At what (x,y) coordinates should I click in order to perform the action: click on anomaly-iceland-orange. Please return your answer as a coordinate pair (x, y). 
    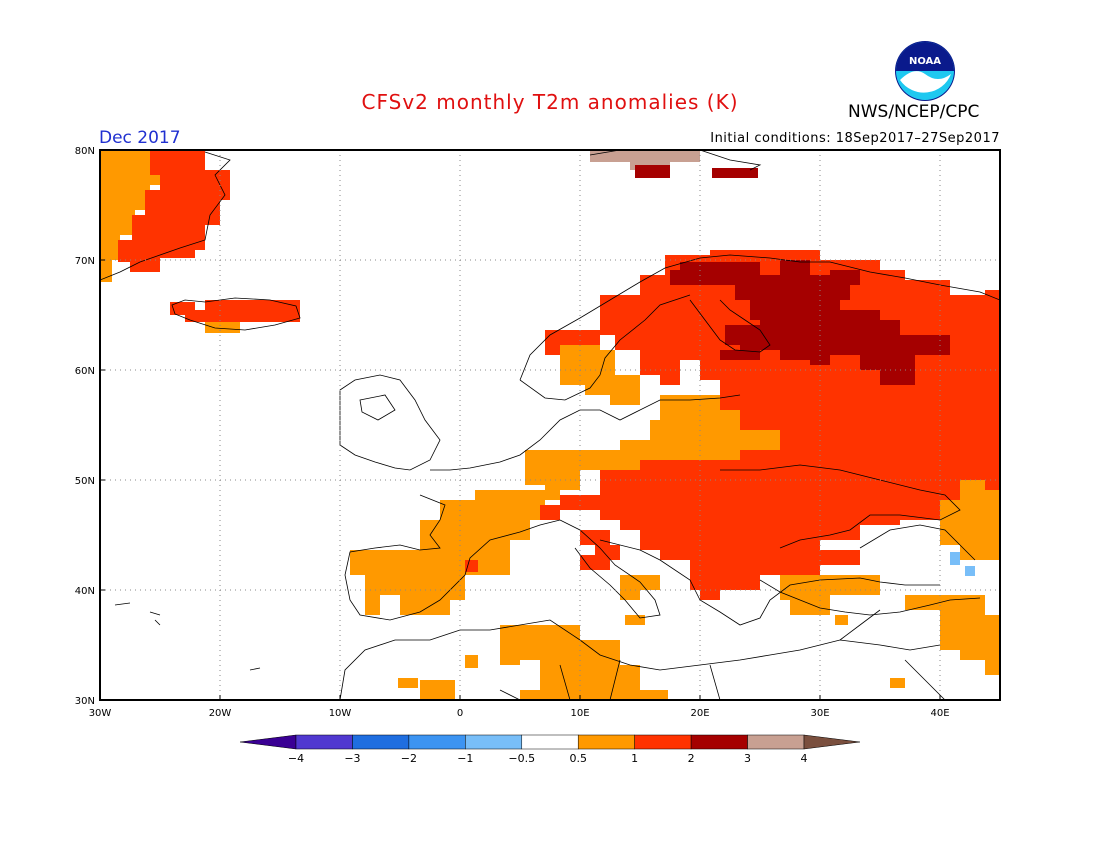
    Looking at the image, I should click on (222, 327).